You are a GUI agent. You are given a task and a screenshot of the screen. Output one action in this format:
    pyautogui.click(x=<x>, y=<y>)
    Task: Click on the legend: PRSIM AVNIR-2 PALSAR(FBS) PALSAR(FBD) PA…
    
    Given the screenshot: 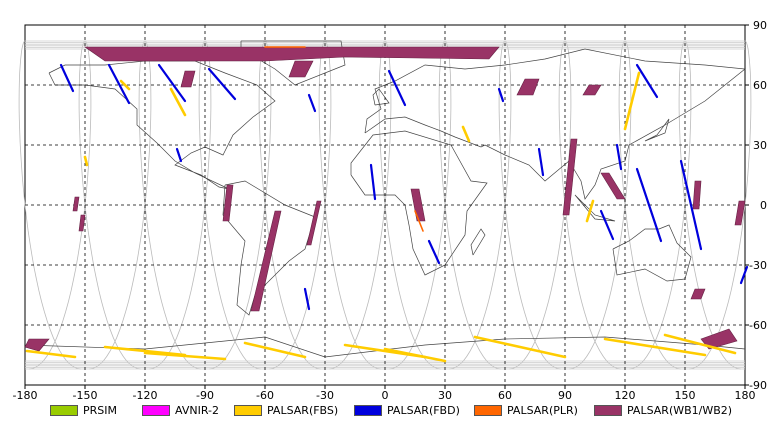 What is the action you would take?
    pyautogui.click(x=385, y=411)
    